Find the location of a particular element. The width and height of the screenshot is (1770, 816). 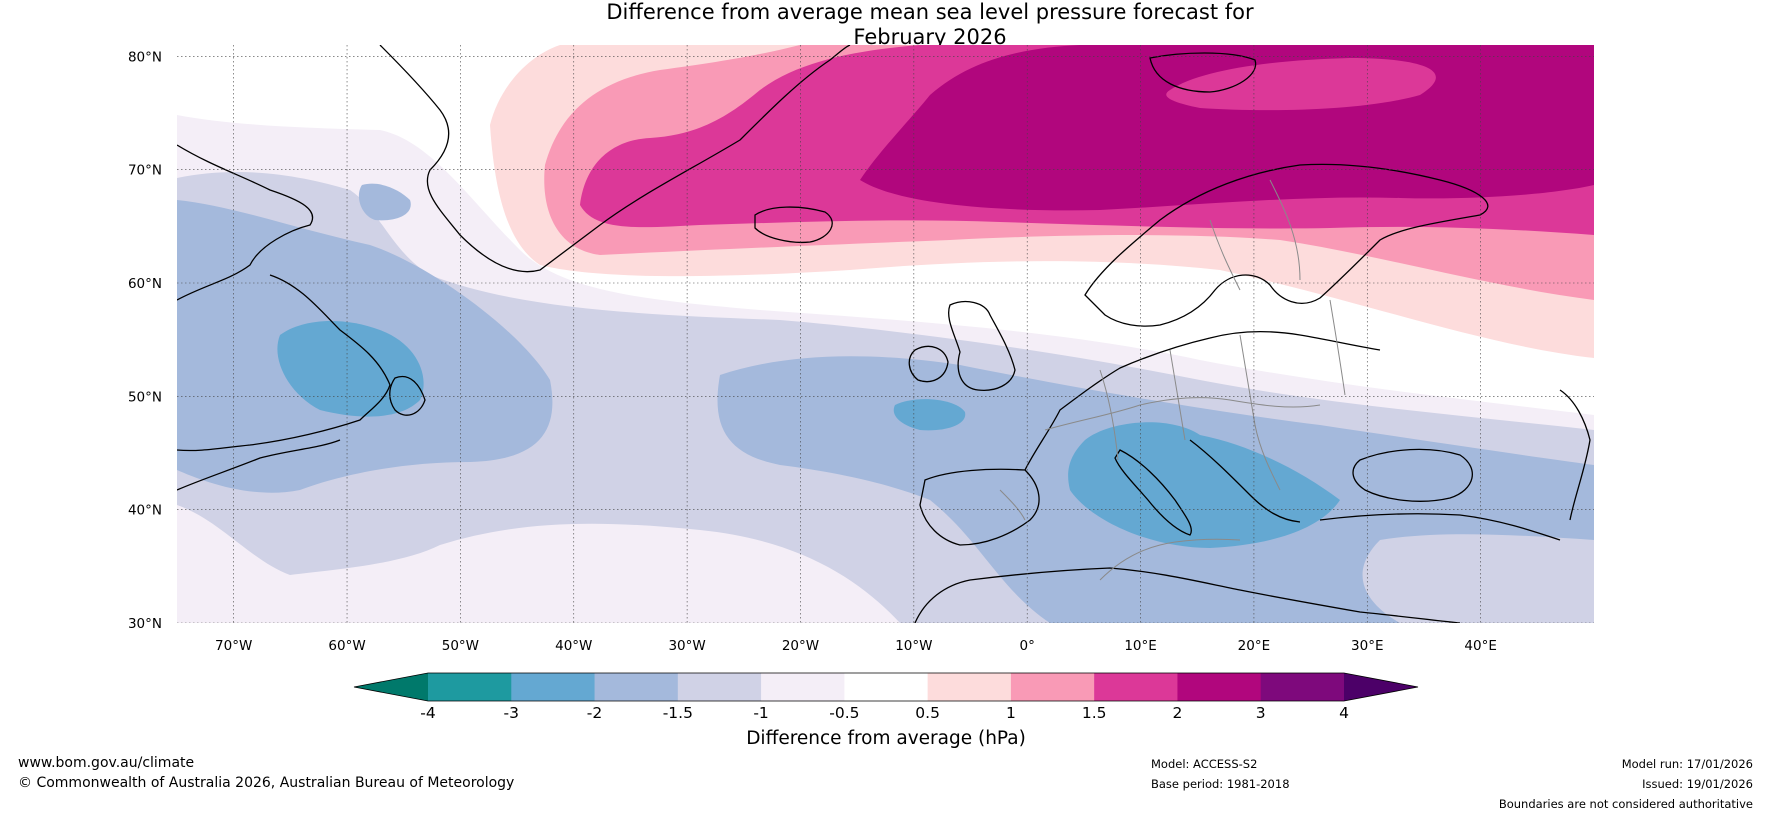

baffin-coast is located at coordinates (245, 222).